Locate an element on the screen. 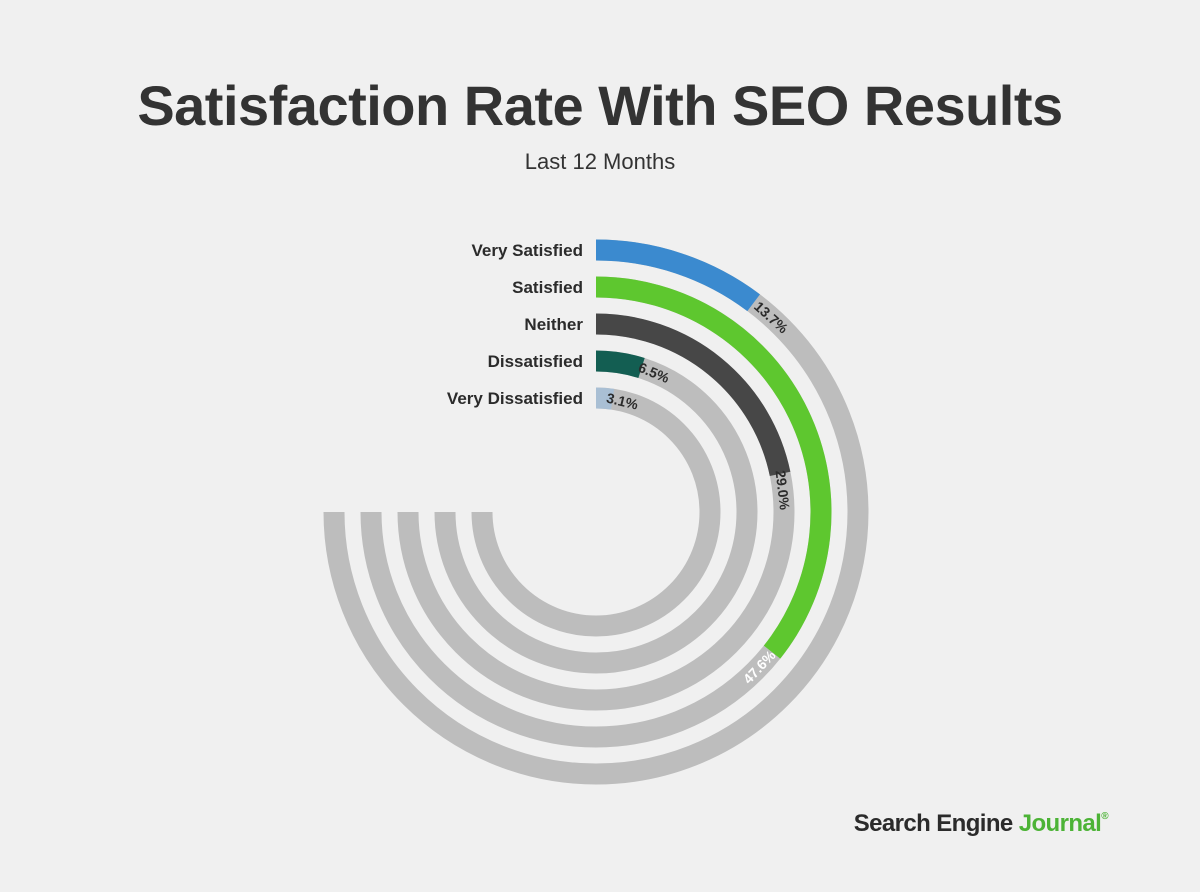 This screenshot has width=1200, height=892. brand-logo-registered-mark: ® is located at coordinates (1104, 816).